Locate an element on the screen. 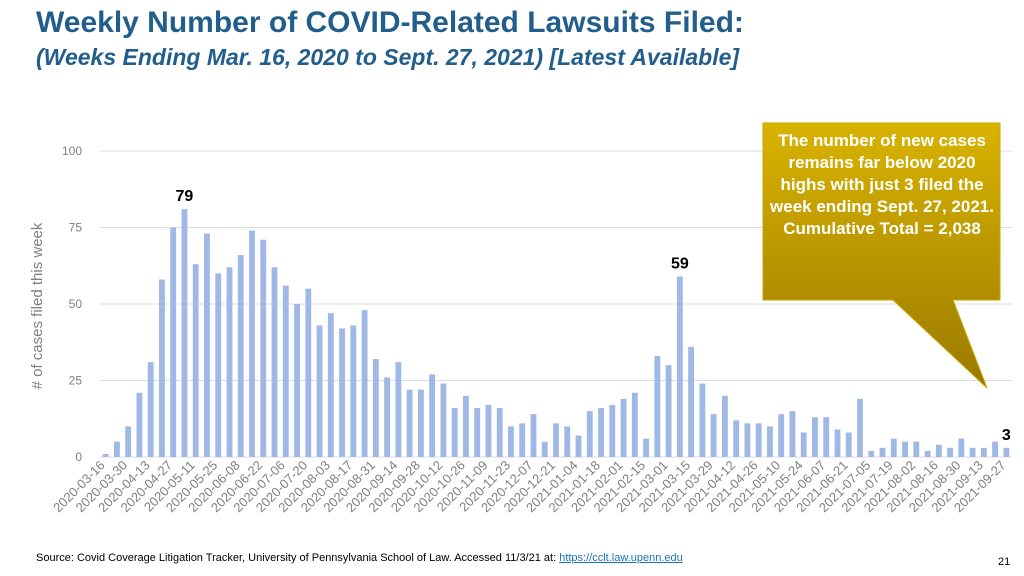 The image size is (1024, 576). y-tick-labels: 0 25 50 75 100 is located at coordinates (72, 304).